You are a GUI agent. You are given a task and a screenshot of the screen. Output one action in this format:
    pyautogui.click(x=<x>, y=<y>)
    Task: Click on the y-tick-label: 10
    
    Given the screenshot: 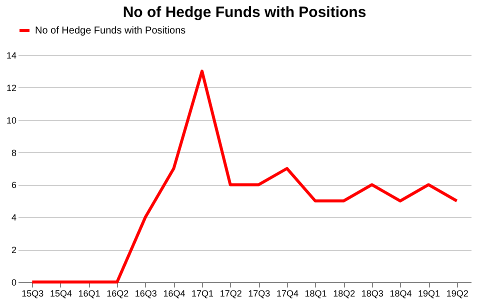 What is the action you would take?
    pyautogui.click(x=11, y=120)
    